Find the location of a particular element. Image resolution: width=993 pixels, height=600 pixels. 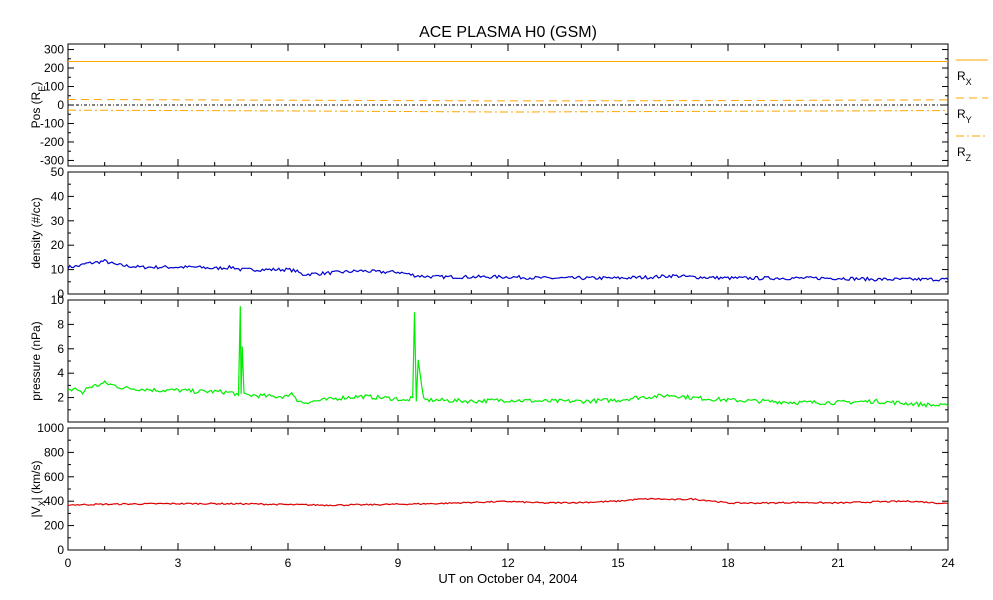

legend-label-y: RY is located at coordinates (964, 116).